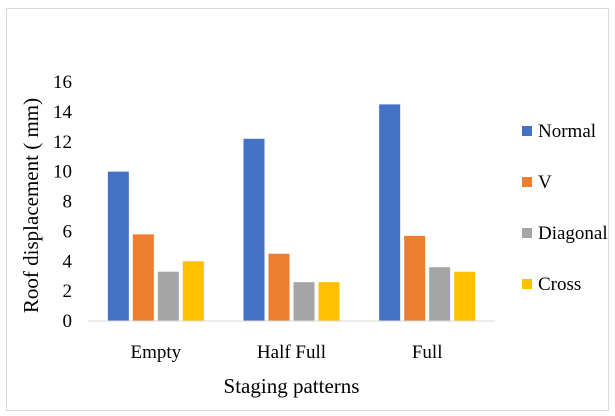 The height and width of the screenshot is (416, 615). What do you see at coordinates (168, 296) in the screenshot?
I see `bar-diagonal-empty` at bounding box center [168, 296].